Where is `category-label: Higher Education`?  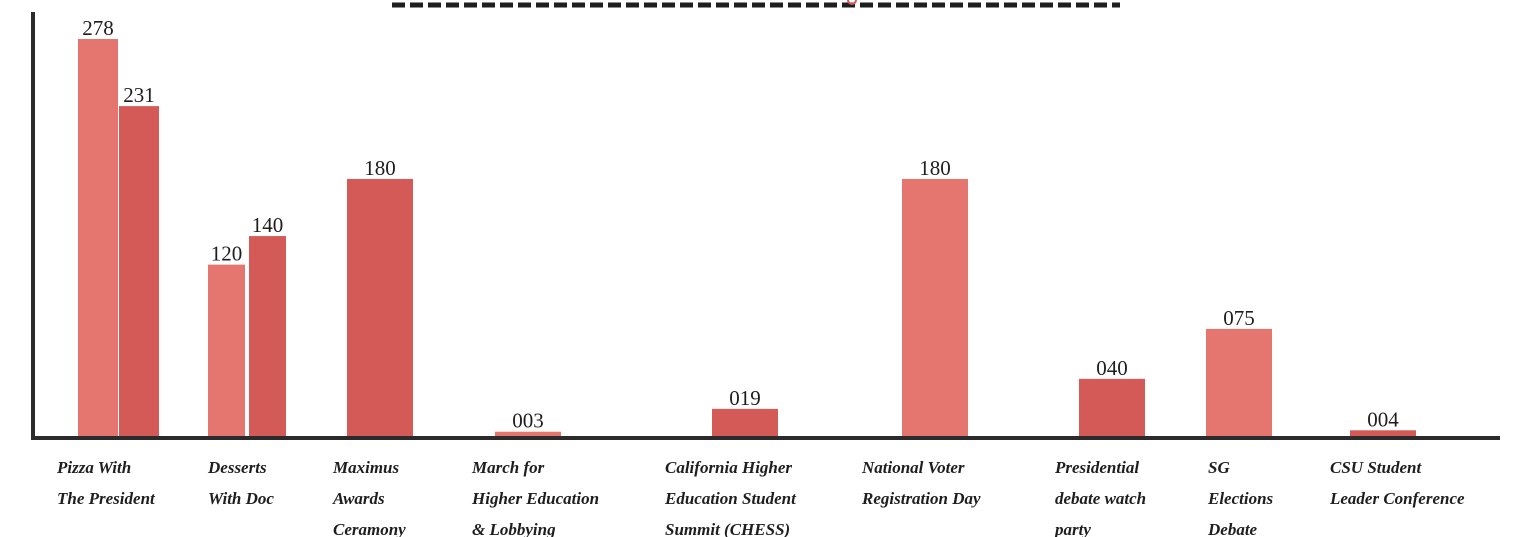
category-label: Higher Education is located at coordinates (535, 498).